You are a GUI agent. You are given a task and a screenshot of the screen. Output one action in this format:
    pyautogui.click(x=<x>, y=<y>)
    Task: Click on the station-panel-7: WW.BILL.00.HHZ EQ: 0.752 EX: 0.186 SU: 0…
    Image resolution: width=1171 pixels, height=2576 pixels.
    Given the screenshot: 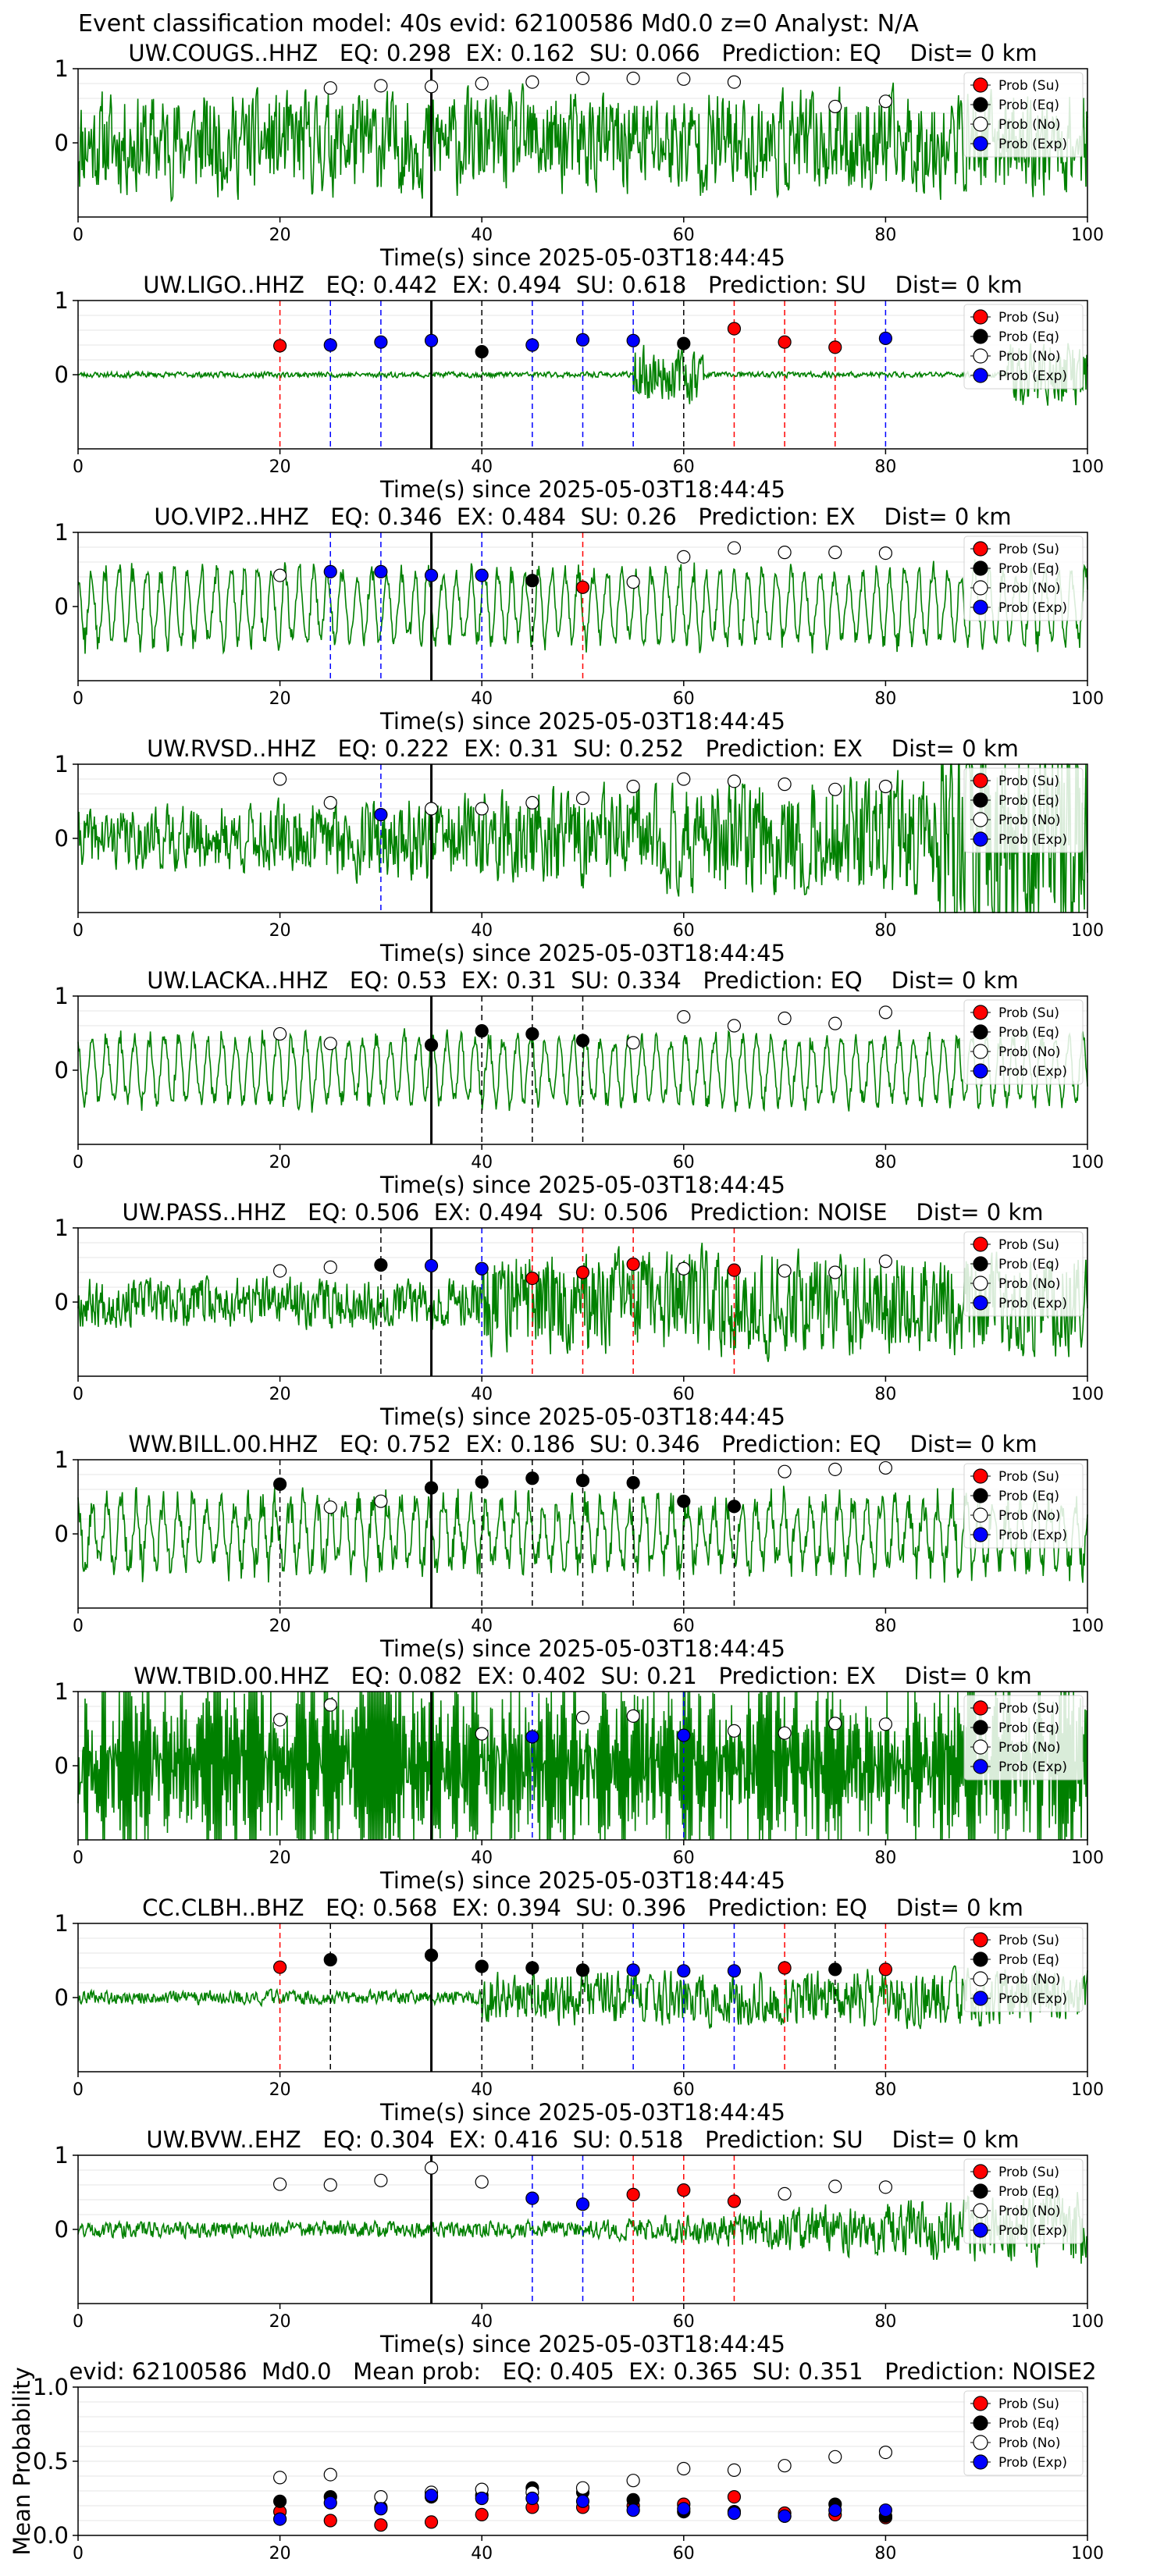 What is the action you would take?
    pyautogui.click(x=579, y=1546)
    